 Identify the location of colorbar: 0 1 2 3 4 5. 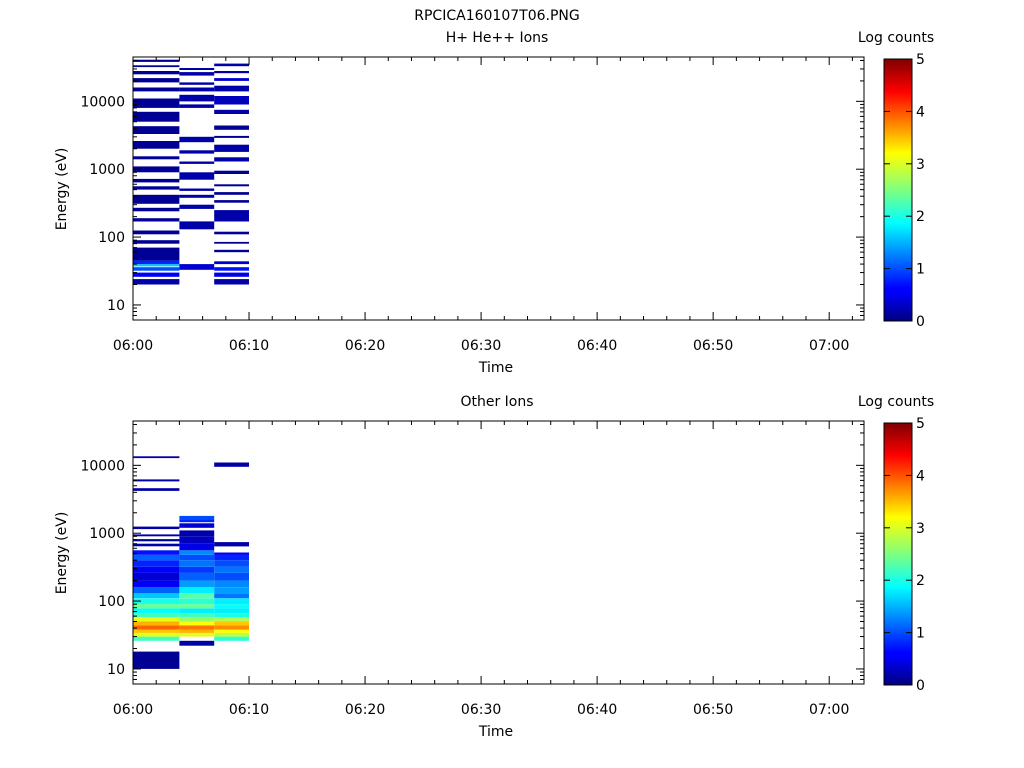
(904, 555).